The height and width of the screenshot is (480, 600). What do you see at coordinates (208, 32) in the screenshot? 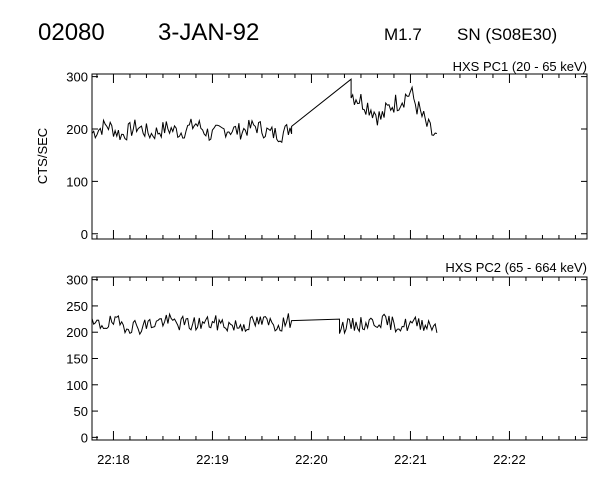
I see `event-date: 3-JAN-92` at bounding box center [208, 32].